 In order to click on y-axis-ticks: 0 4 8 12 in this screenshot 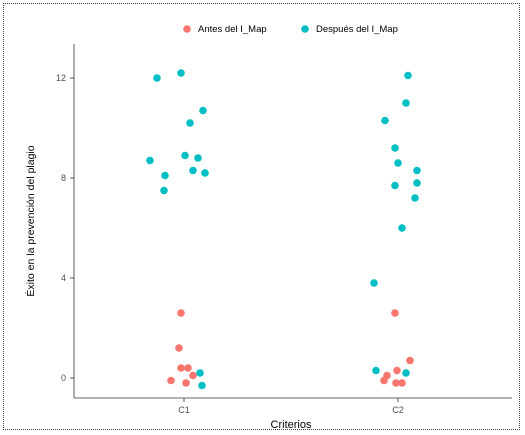, I will do `click(65, 228)`.